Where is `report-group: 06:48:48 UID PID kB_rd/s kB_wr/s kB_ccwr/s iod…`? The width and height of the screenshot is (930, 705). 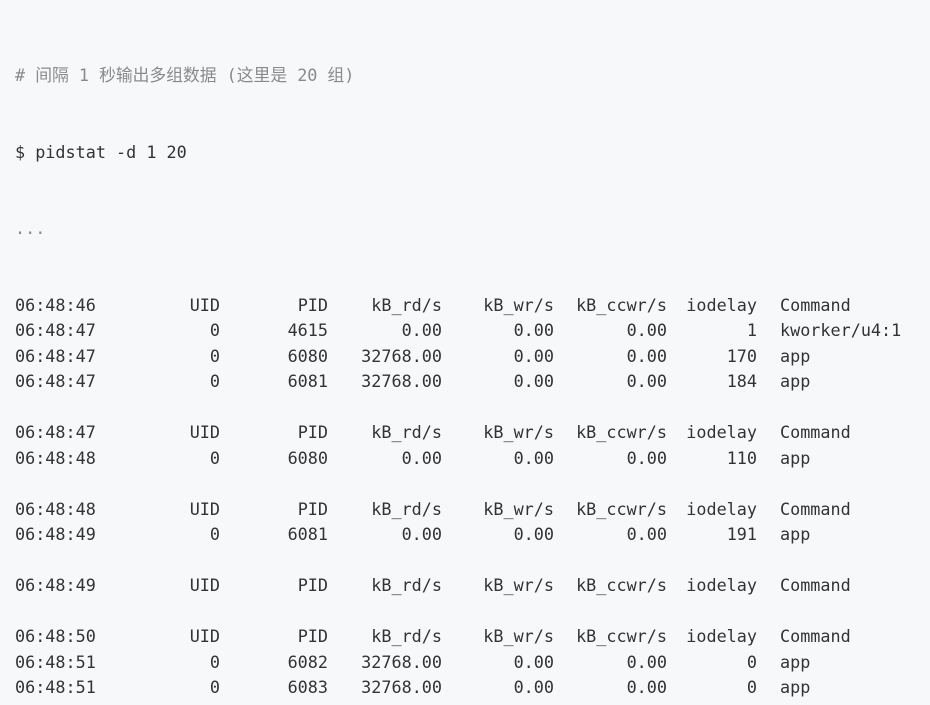
report-group: 06:48:48 UID PID kB_rd/s kB_wr/s kB_ccwr/s iod… is located at coordinates (472, 522).